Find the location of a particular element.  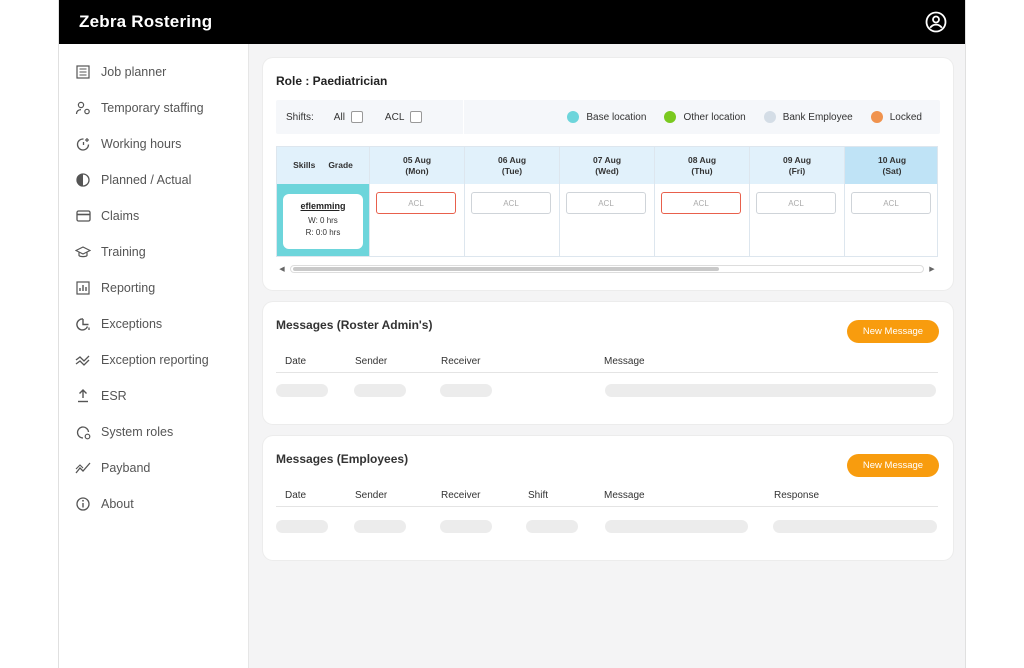

day-date: 06 Aug is located at coordinates (512, 159).